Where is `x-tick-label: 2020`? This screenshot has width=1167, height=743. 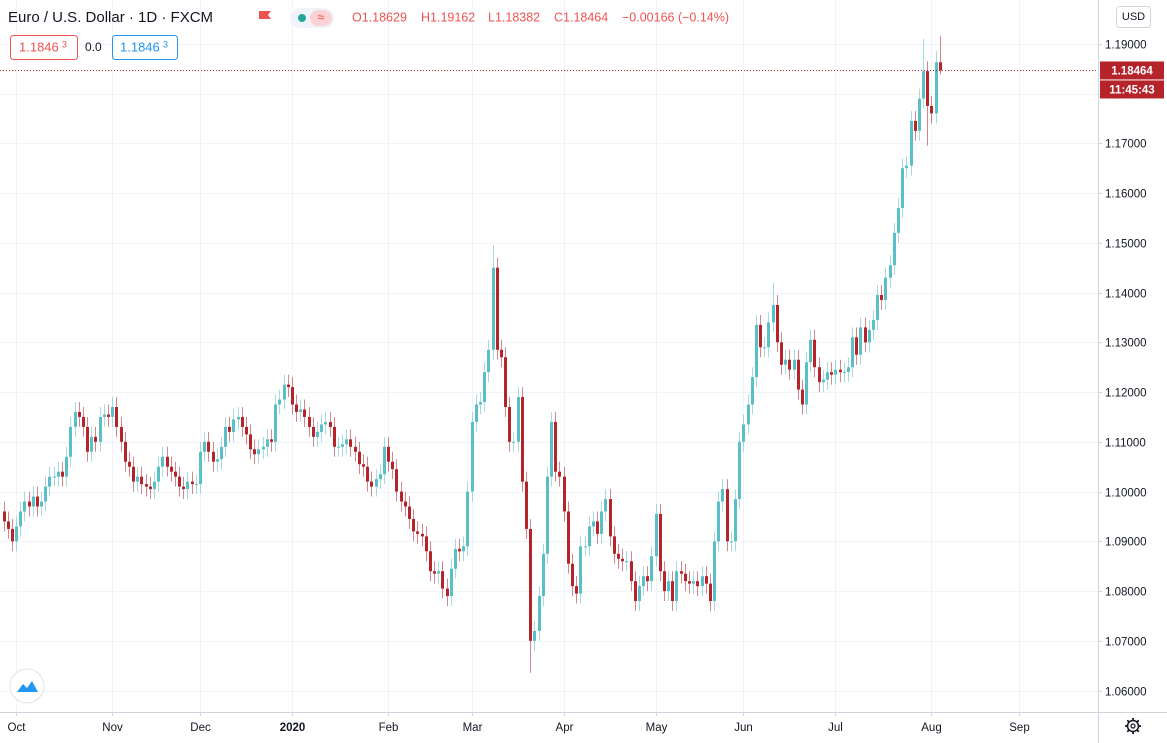
x-tick-label: 2020 is located at coordinates (293, 728).